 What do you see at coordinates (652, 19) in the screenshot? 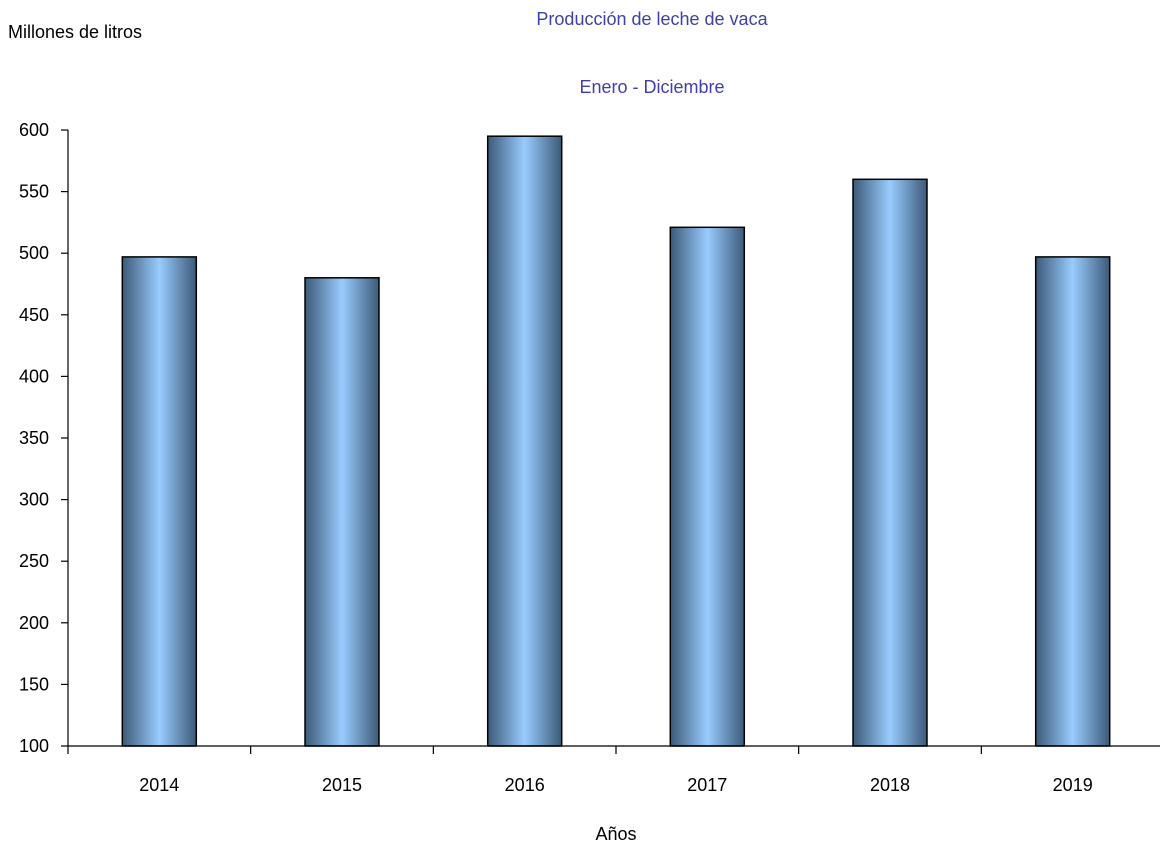
I see `chart-title: Producción de leche de vaca` at bounding box center [652, 19].